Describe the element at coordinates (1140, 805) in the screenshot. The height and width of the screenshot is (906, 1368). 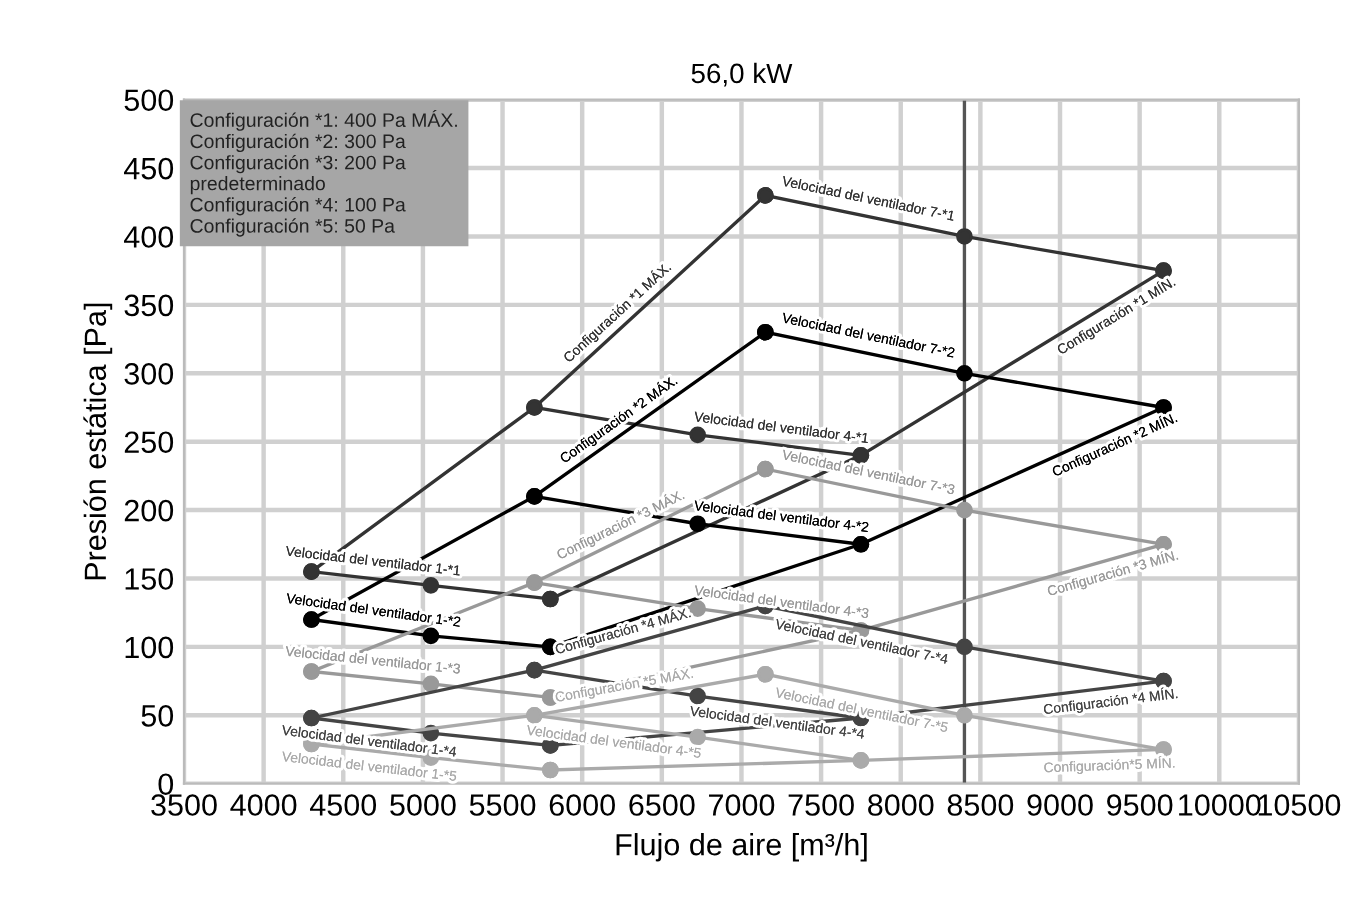
I see `x-tick-label: 9500` at that location.